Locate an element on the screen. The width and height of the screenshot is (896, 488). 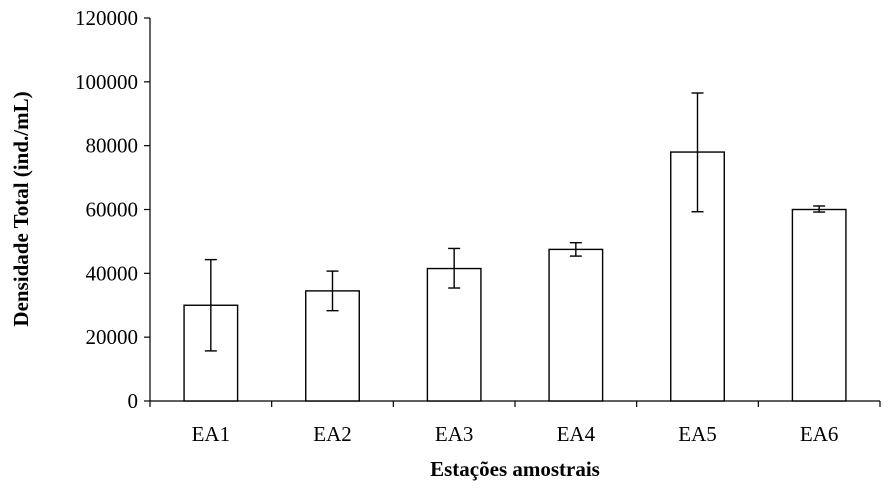
bar-ea1 is located at coordinates (211, 353).